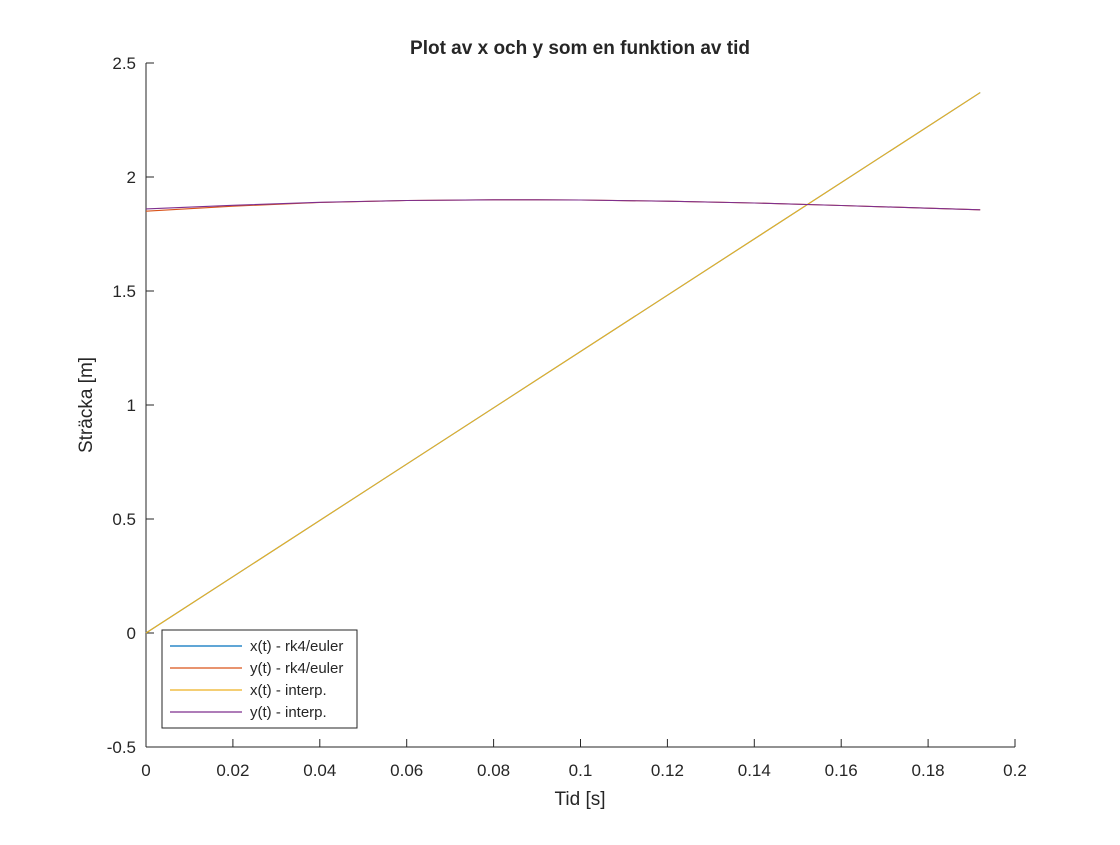  Describe the element at coordinates (232, 770) in the screenshot. I see `x-tick-label: 0.02` at that location.